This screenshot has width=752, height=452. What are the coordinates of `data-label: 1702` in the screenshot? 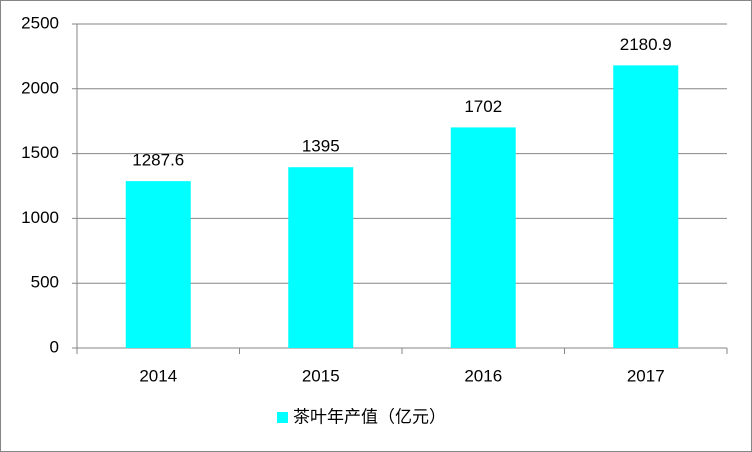 It's located at (483, 106).